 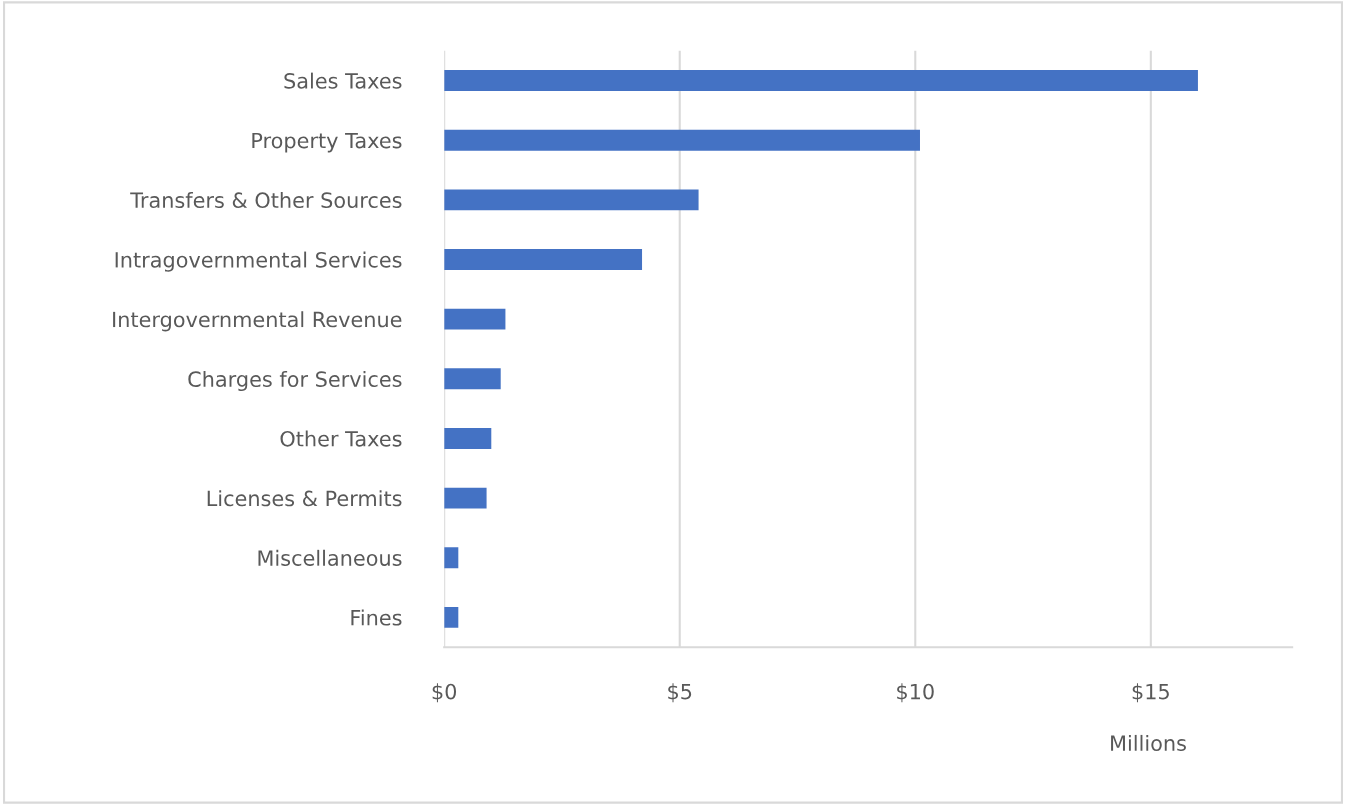 I want to click on x-tick-label: $15, so click(x=1150, y=693).